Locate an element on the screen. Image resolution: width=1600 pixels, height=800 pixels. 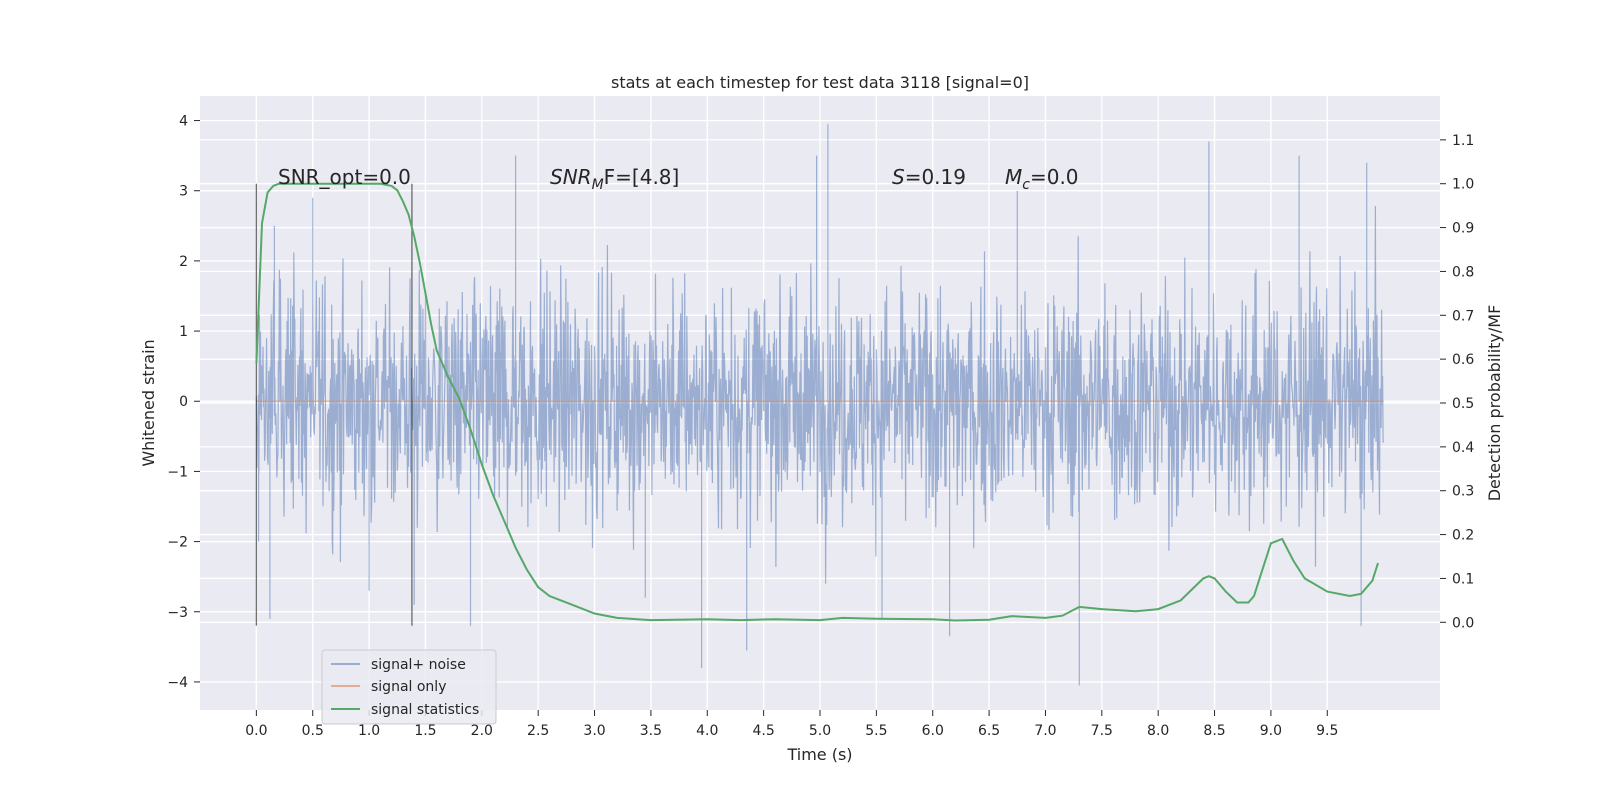
annotation-snr-mf-rest: F=[4.8] is located at coordinates (642, 177).